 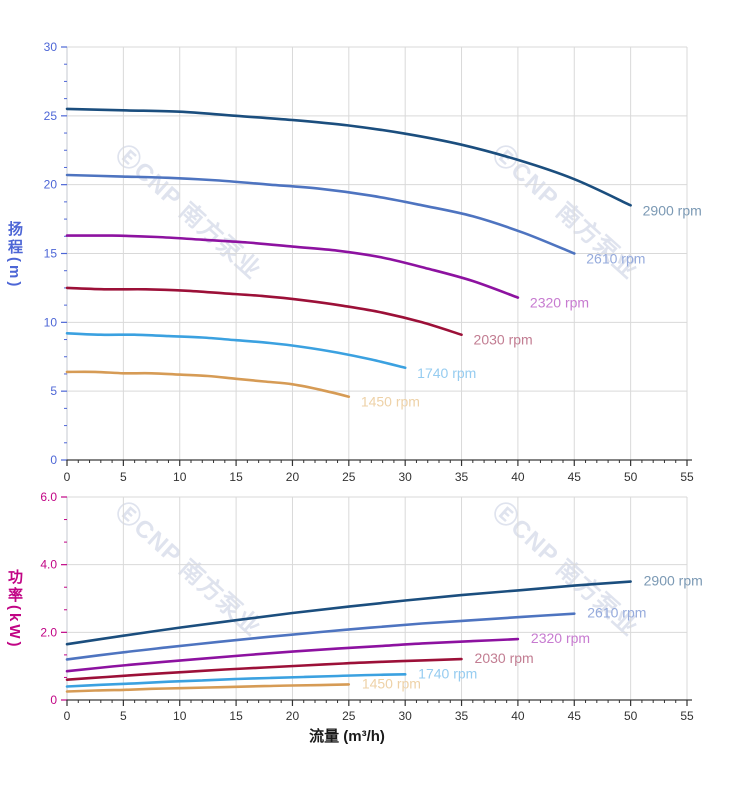 What do you see at coordinates (48, 632) in the screenshot?
I see `y-tick-label: 2.0` at bounding box center [48, 632].